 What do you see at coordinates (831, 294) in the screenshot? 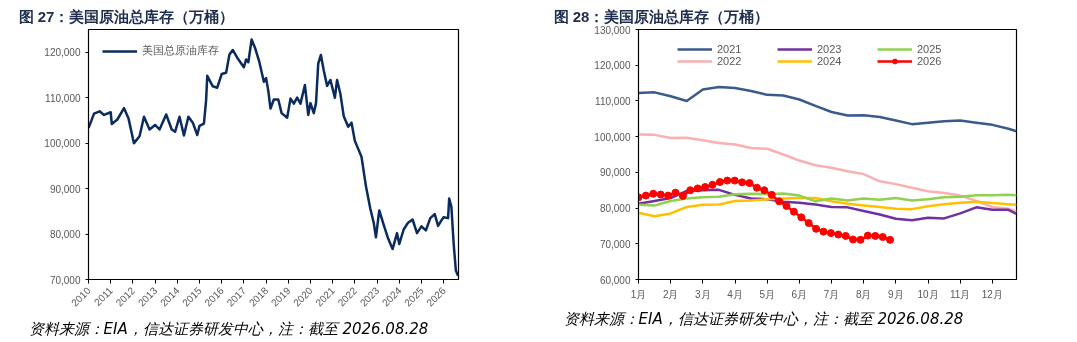
I see `x-tick-label: 7月` at bounding box center [831, 294].